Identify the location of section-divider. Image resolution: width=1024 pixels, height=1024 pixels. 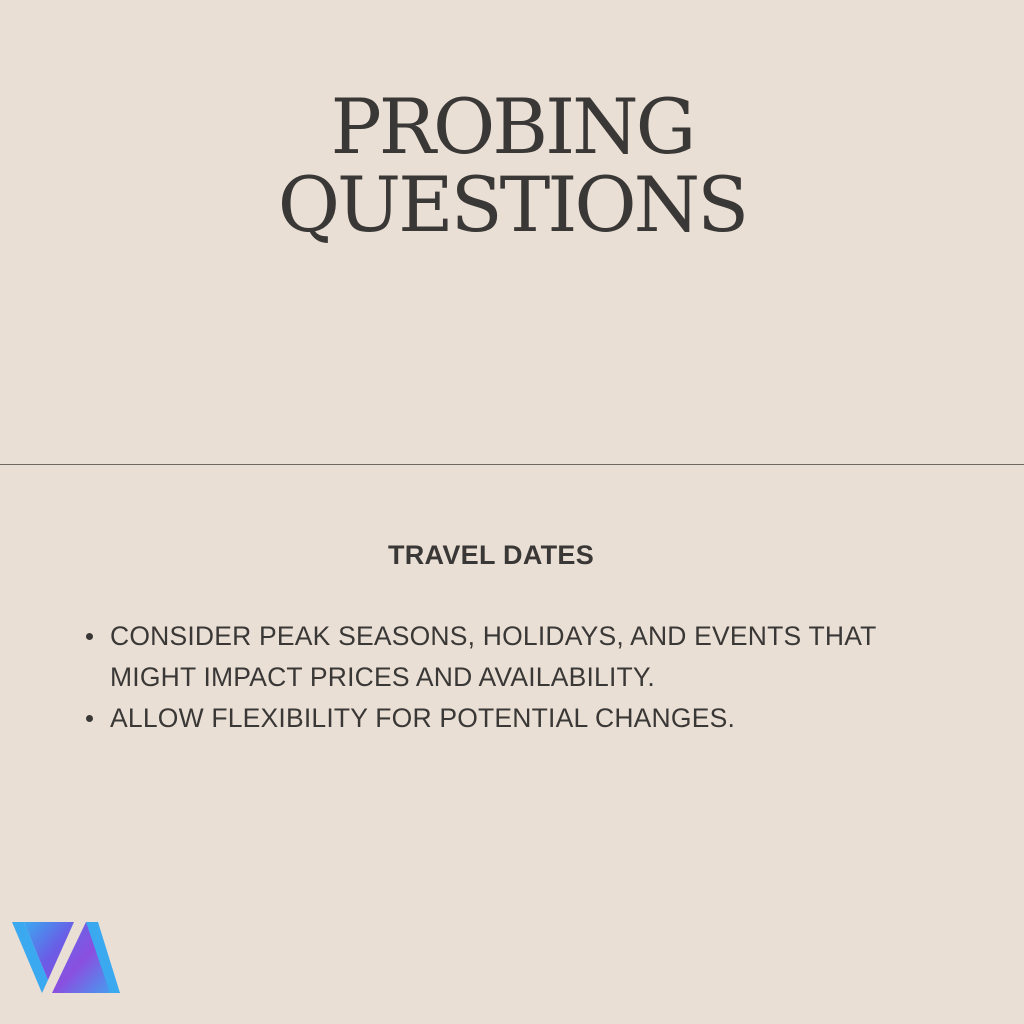
(512, 464).